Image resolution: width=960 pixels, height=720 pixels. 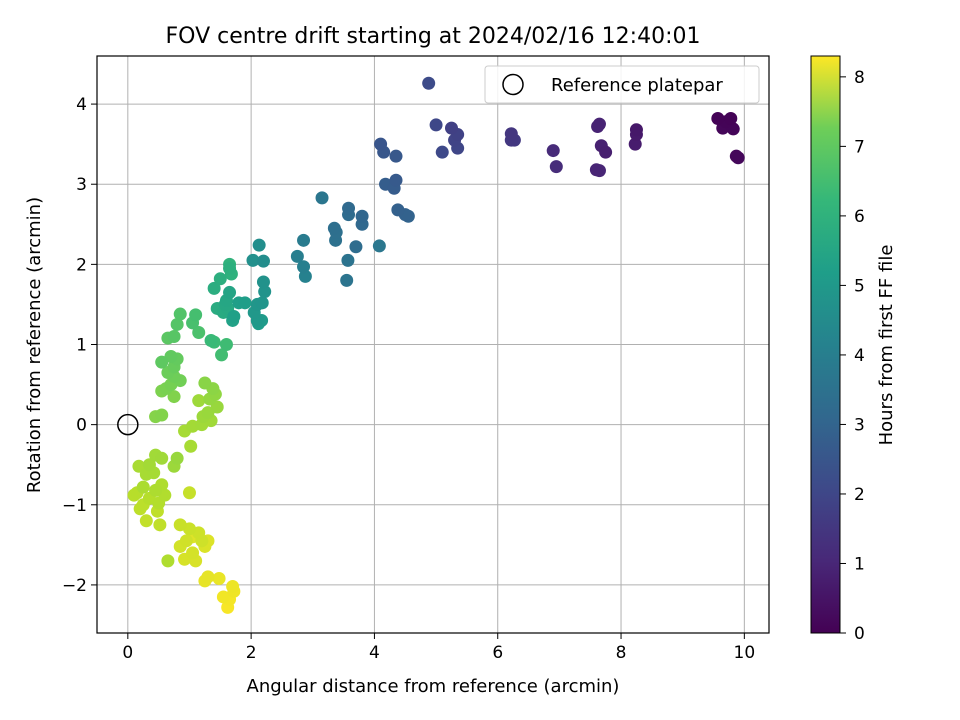 What do you see at coordinates (81, 426) in the screenshot?
I see `y-tick-label: 0` at bounding box center [81, 426].